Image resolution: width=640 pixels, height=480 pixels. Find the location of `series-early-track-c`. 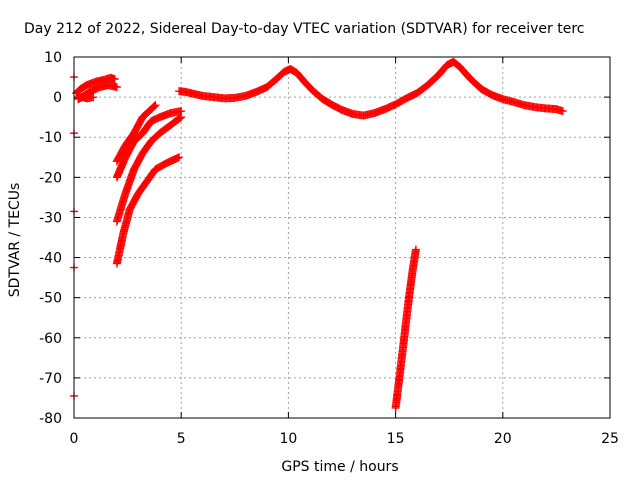

series-early-track-c is located at coordinates (86, 98).